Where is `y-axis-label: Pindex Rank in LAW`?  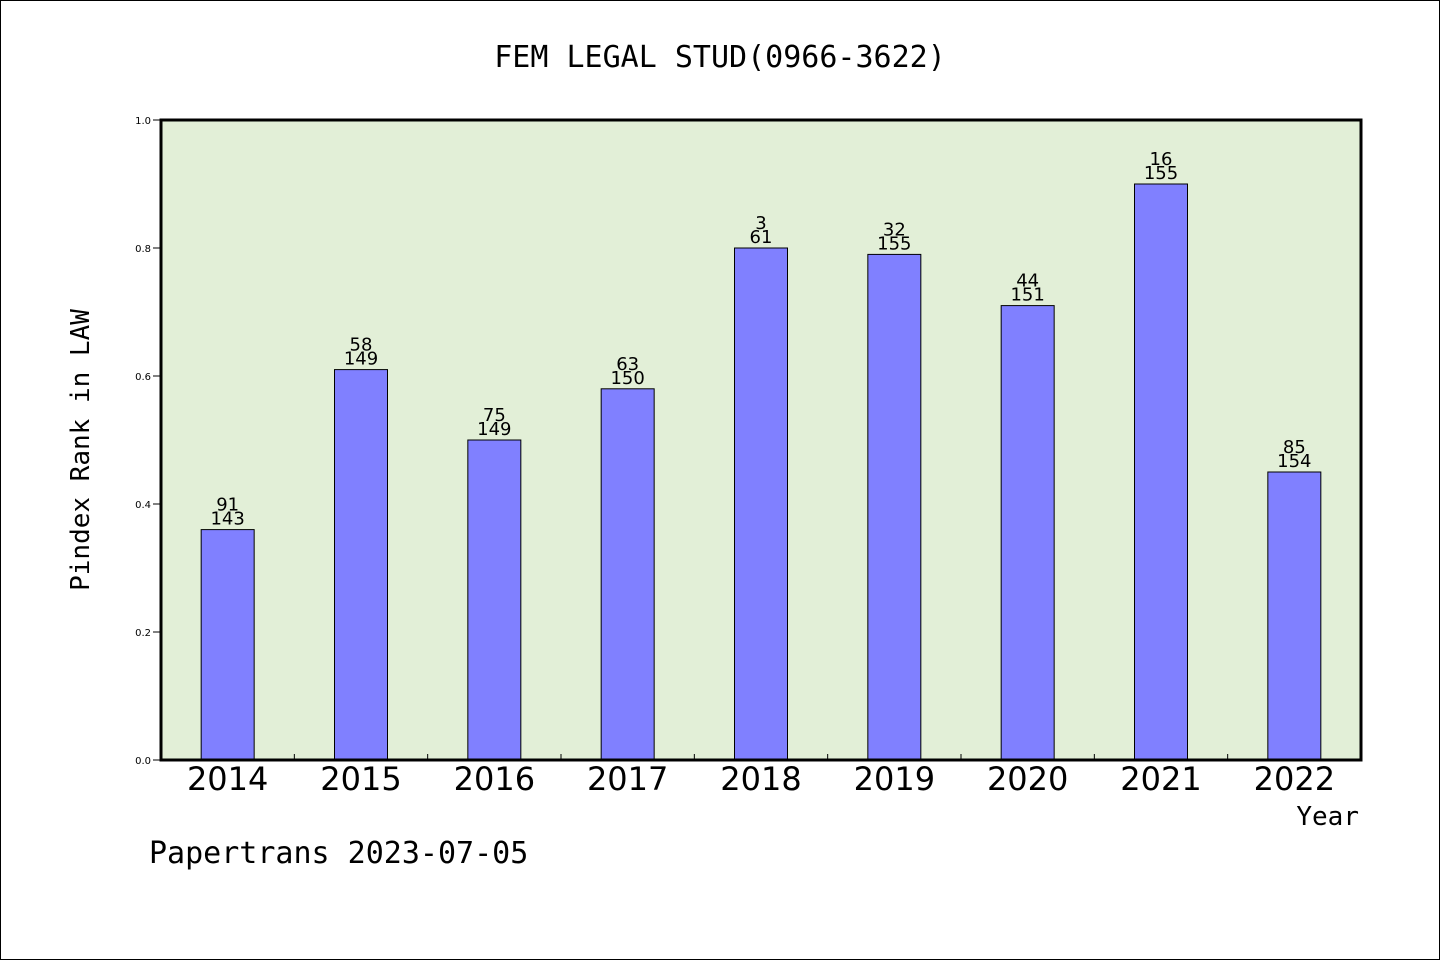 y-axis-label: Pindex Rank in LAW is located at coordinates (81, 450).